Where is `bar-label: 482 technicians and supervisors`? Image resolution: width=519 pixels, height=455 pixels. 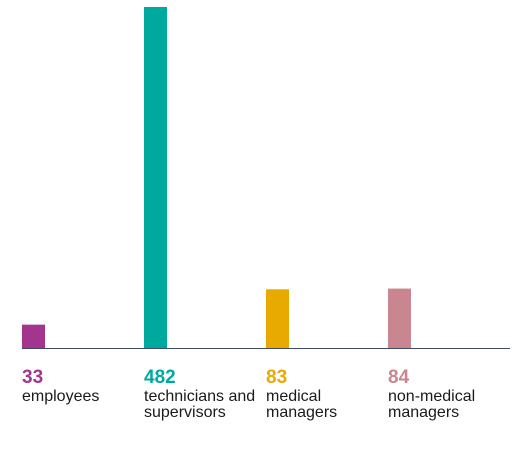
bar-label: 482 technicians and supervisors is located at coordinates (203, 394).